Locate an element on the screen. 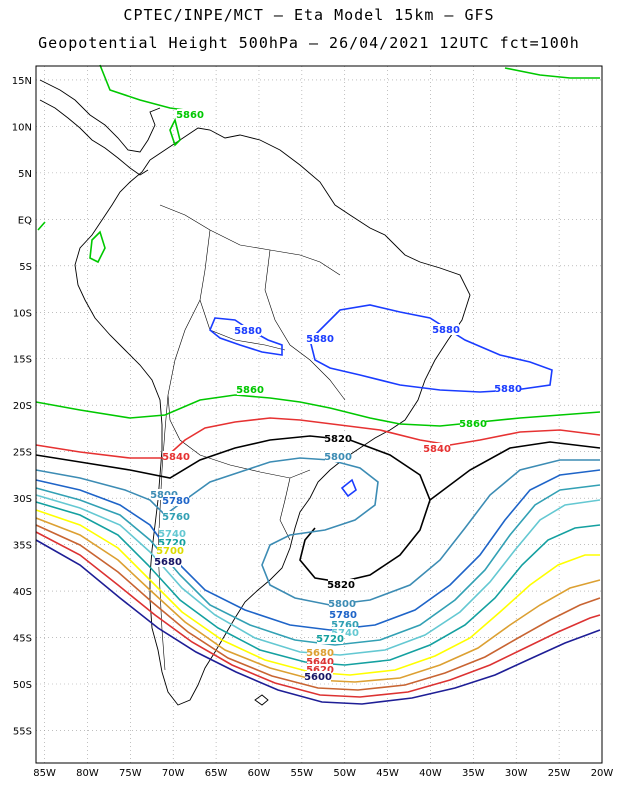  contour-label: 5600 is located at coordinates (318, 677).